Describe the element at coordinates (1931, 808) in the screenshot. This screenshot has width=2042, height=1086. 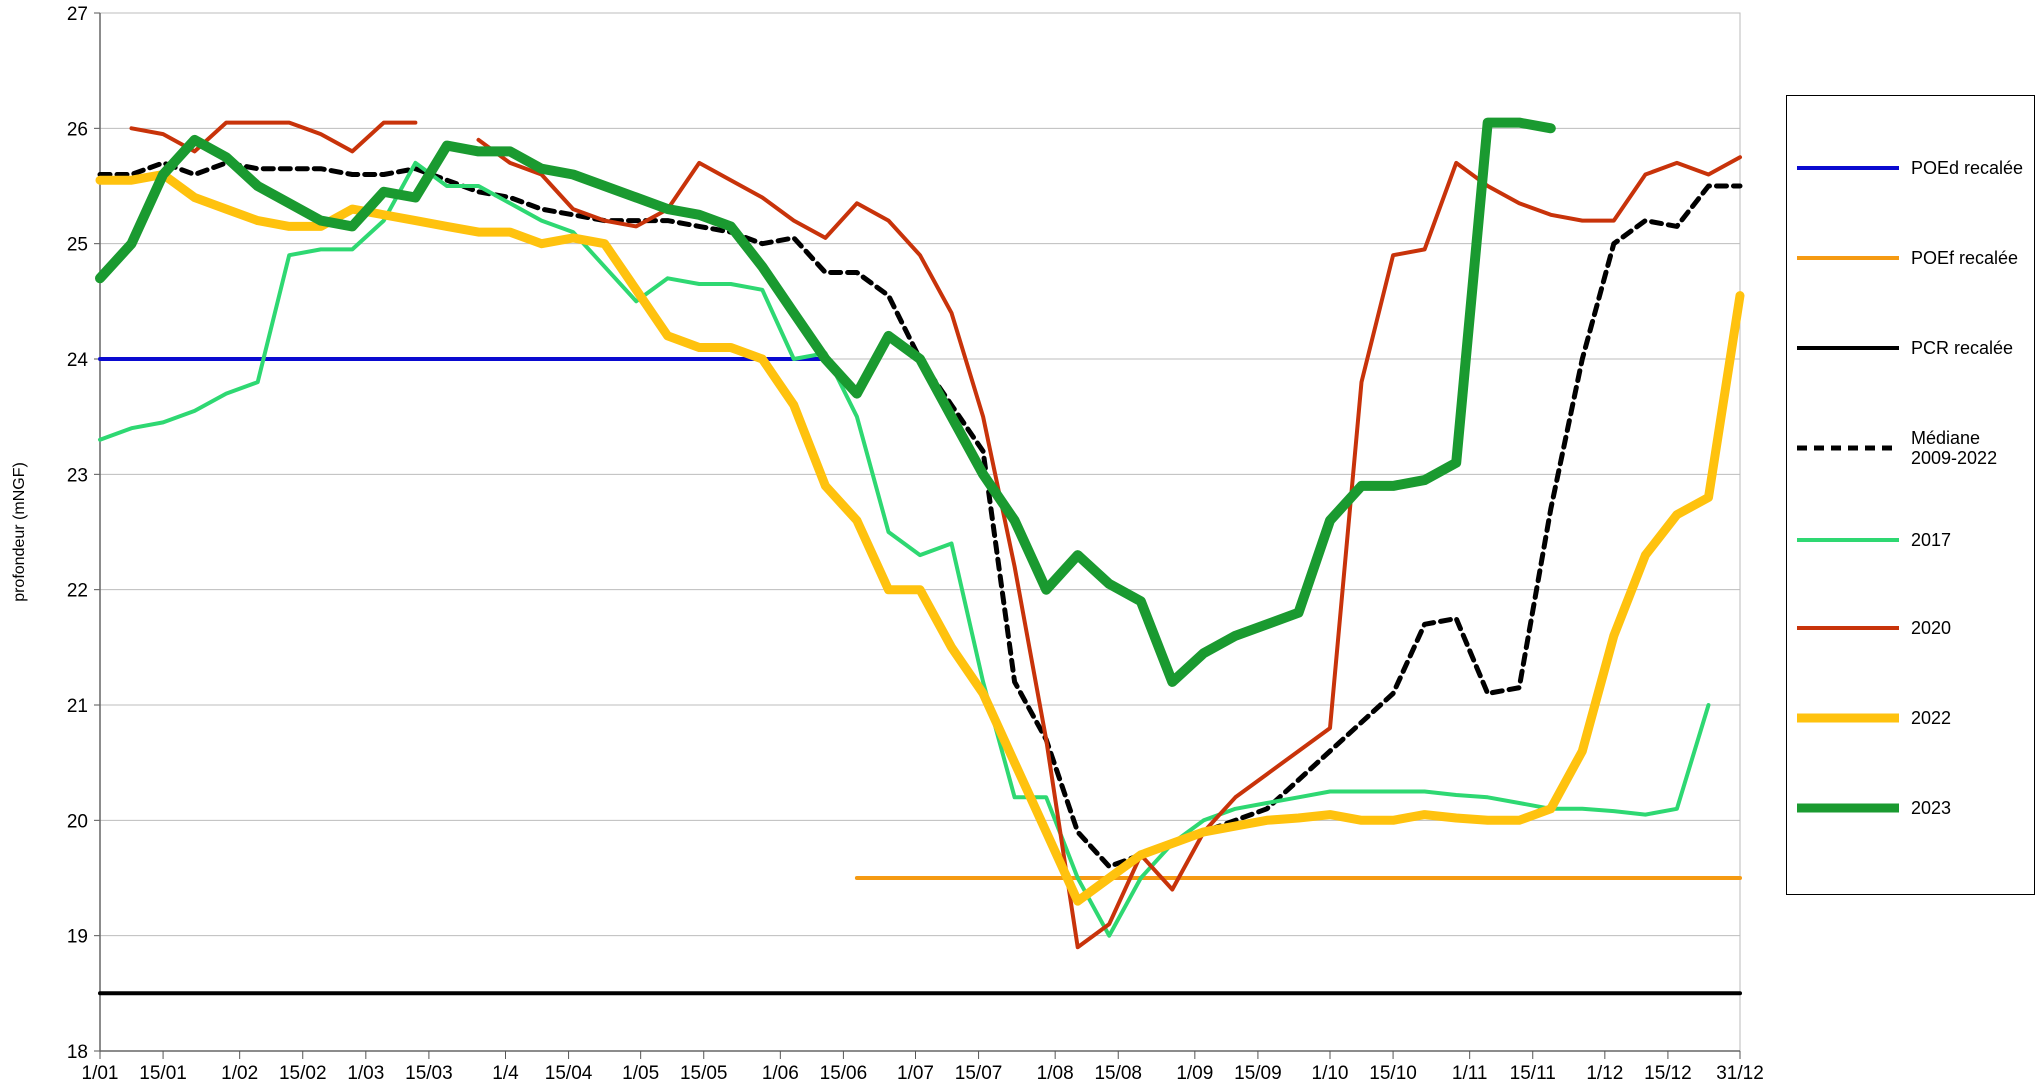
I see `legend-label: 2023` at that location.